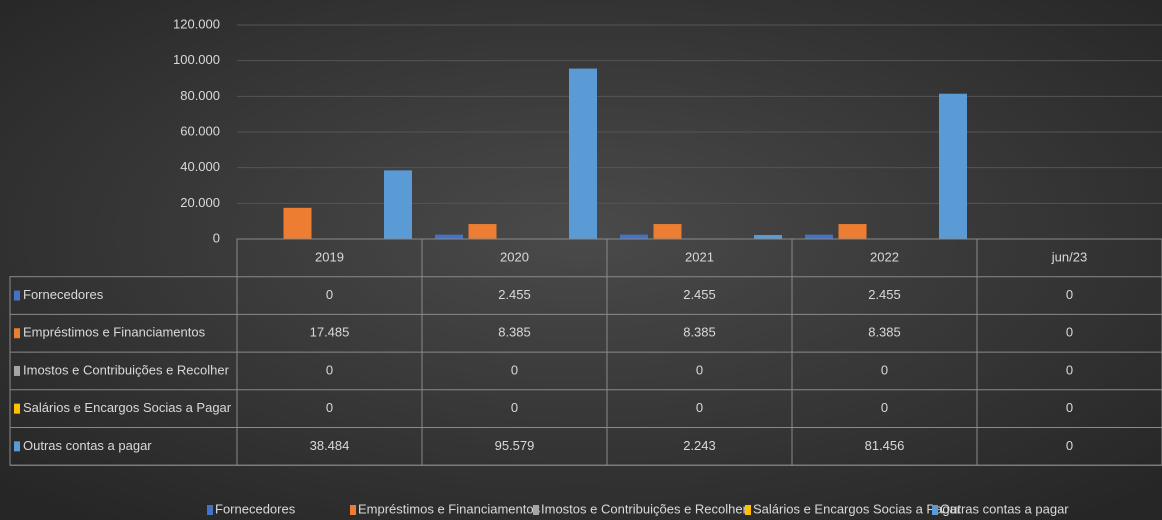 The width and height of the screenshot is (1162, 520). I want to click on x-tick-label: 2022, so click(884, 256).